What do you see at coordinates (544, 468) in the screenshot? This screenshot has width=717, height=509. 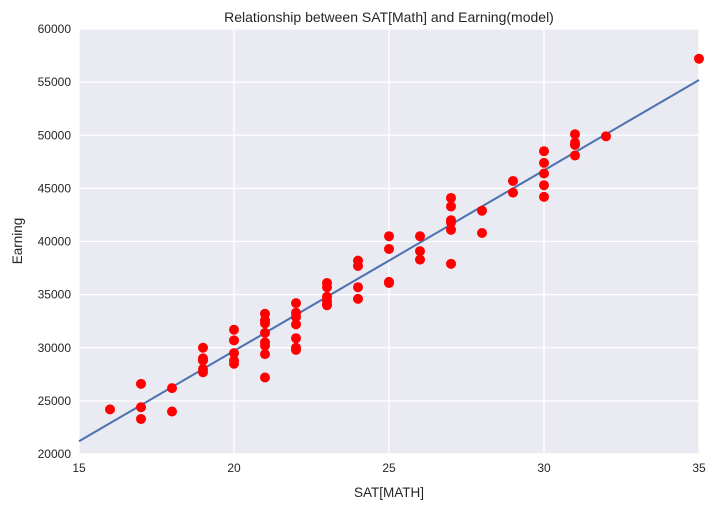 I see `x-tick-label: 30` at bounding box center [544, 468].